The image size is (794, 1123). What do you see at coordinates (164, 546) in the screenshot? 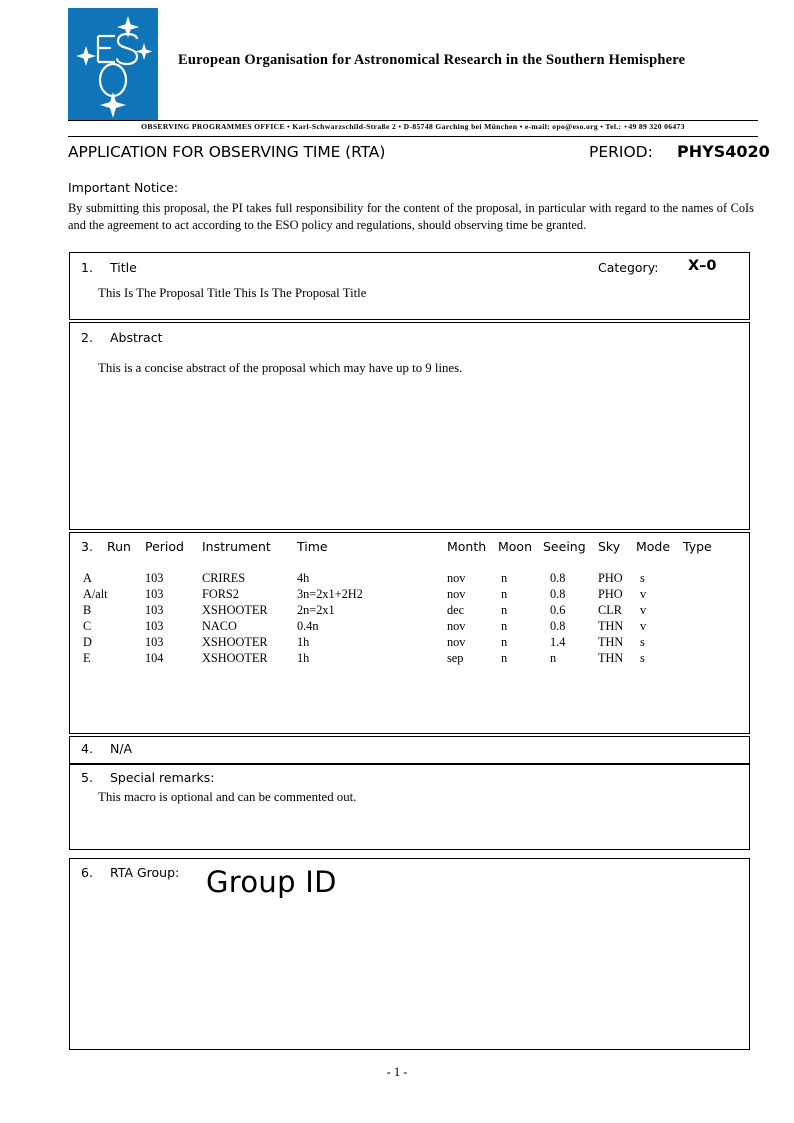
I see `col-header-period: Period` at bounding box center [164, 546].